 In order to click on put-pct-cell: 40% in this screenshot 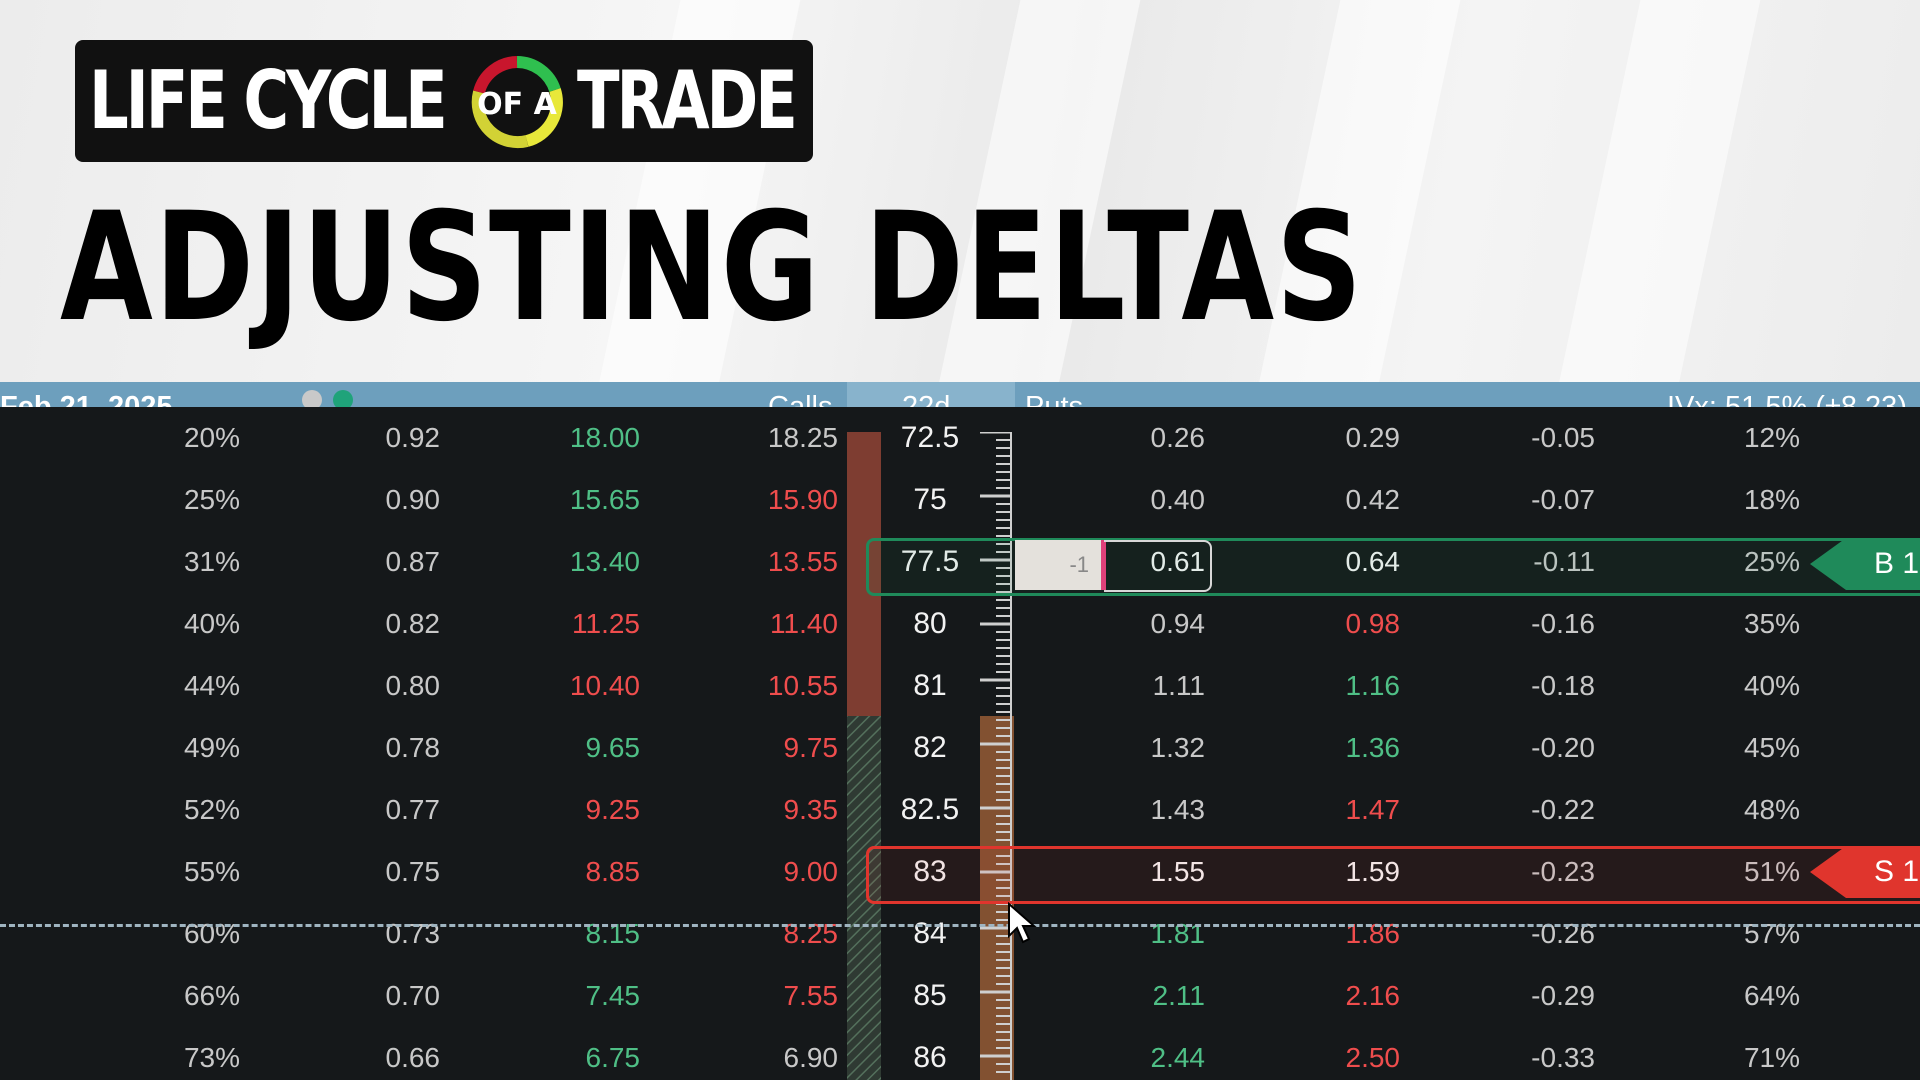, I will do `click(1771, 685)`.